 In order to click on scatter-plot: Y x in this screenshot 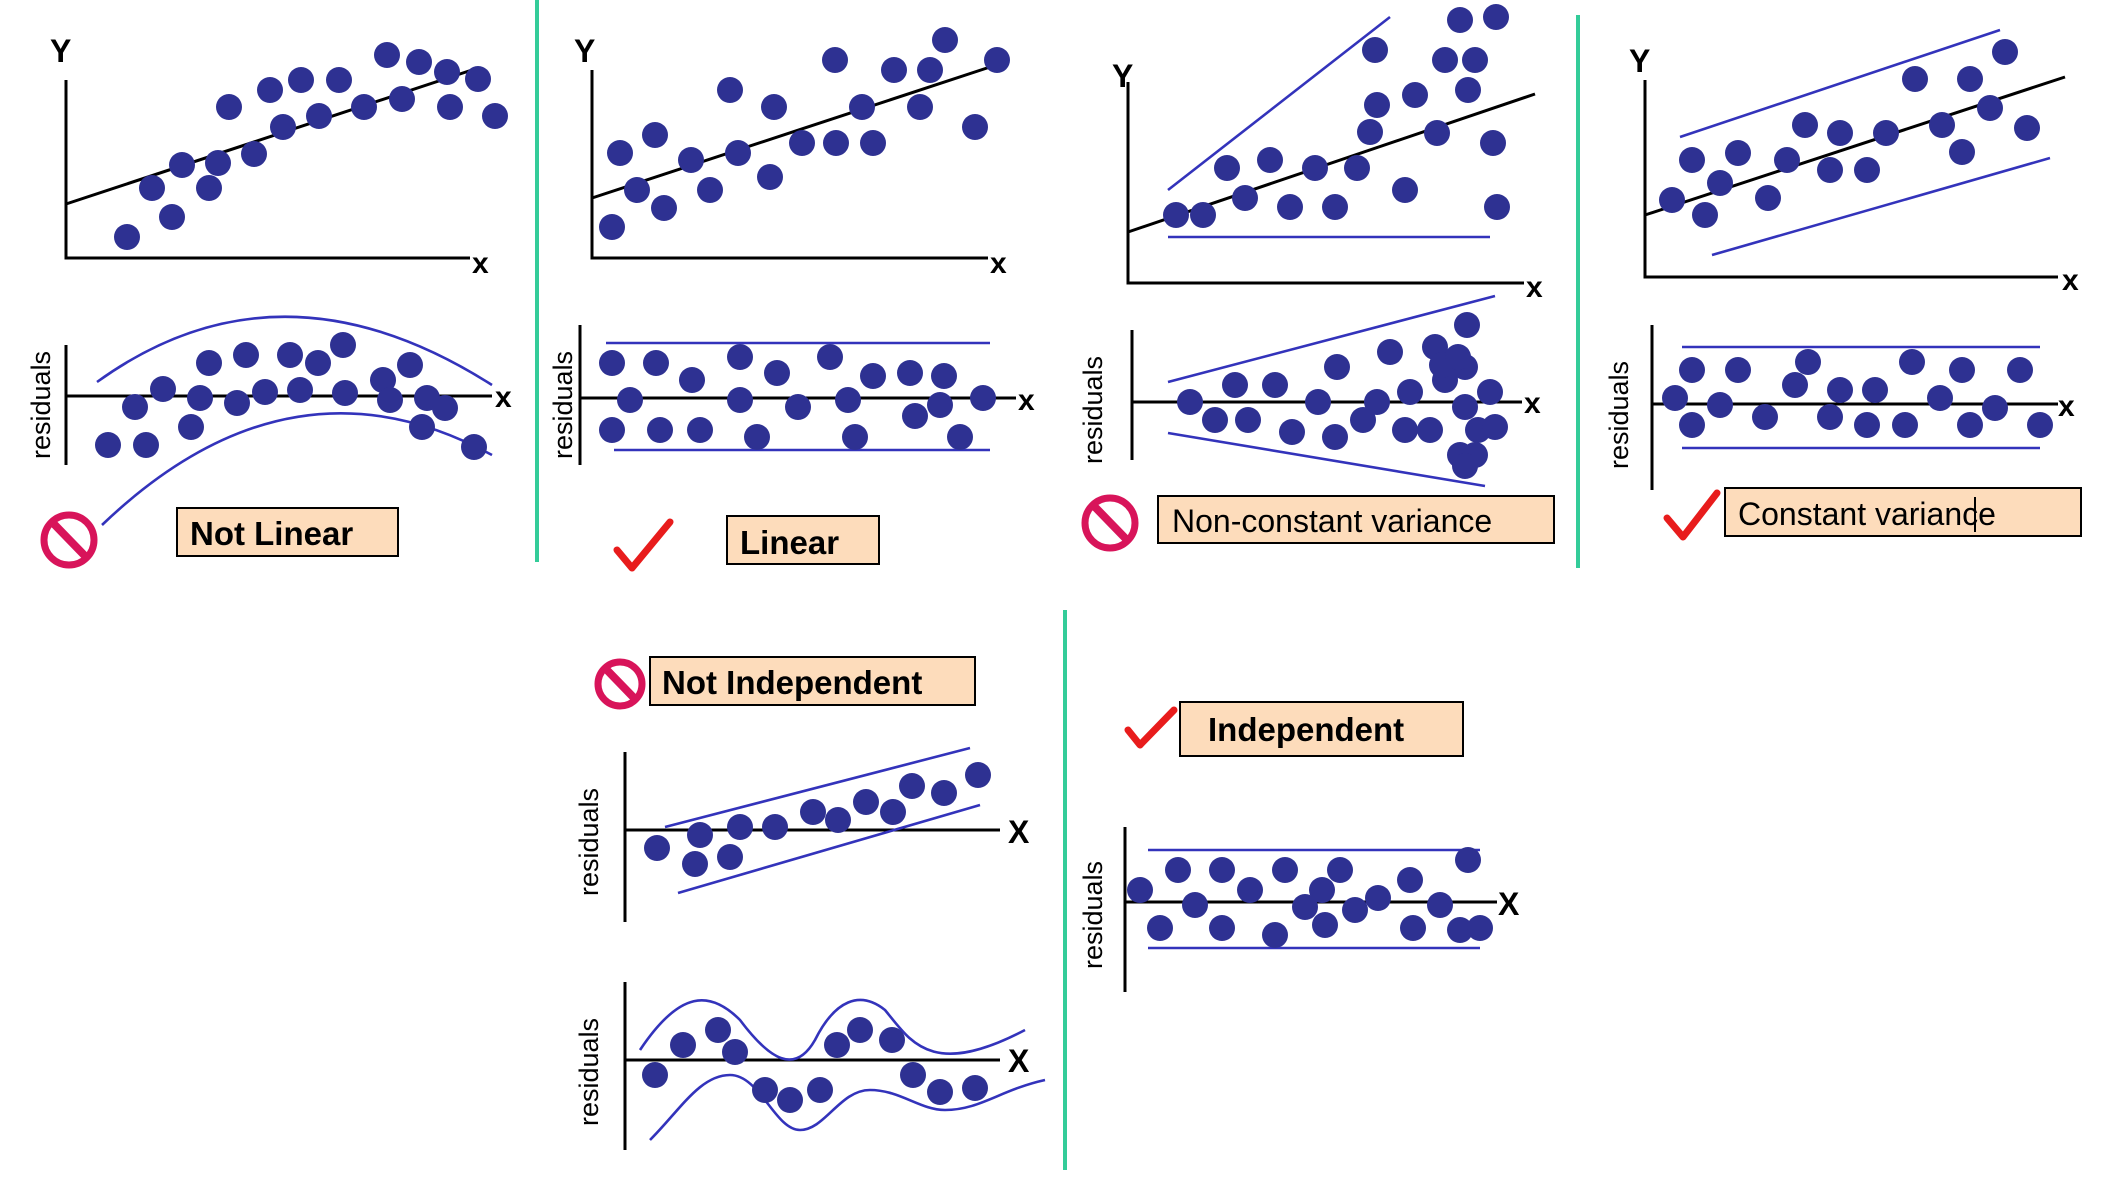, I will do `click(1327, 154)`.